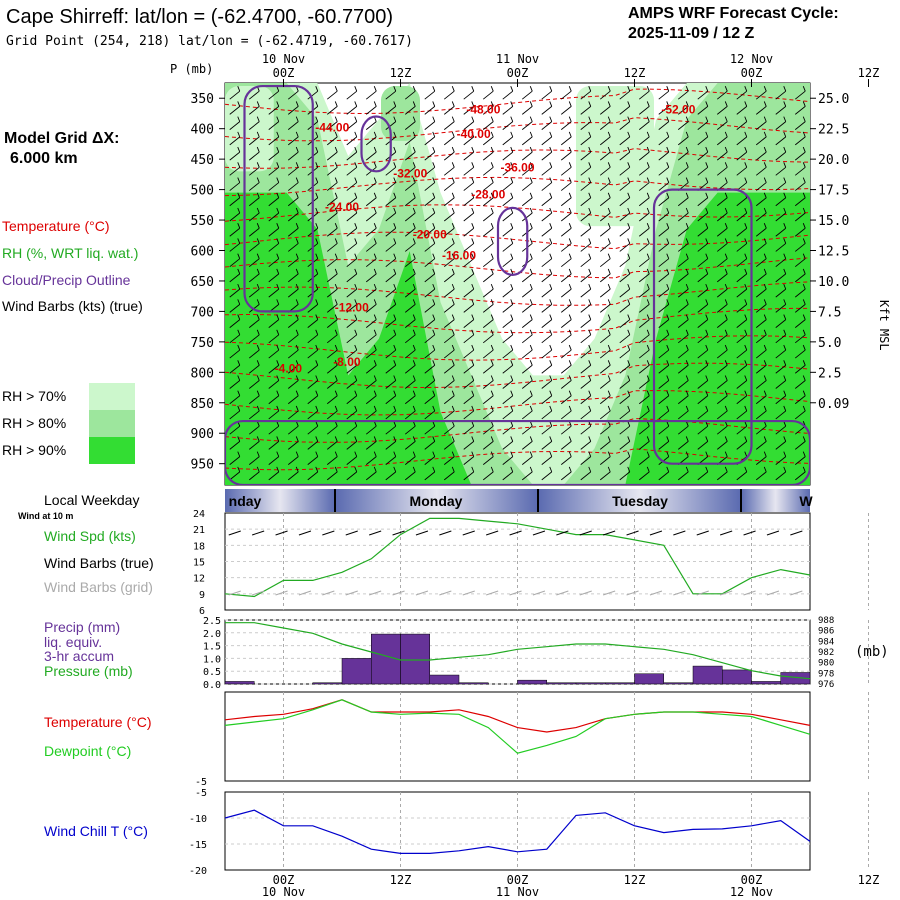 This screenshot has width=900, height=900. What do you see at coordinates (445, 593) in the screenshot?
I see `wind-barb-grid` at bounding box center [445, 593].